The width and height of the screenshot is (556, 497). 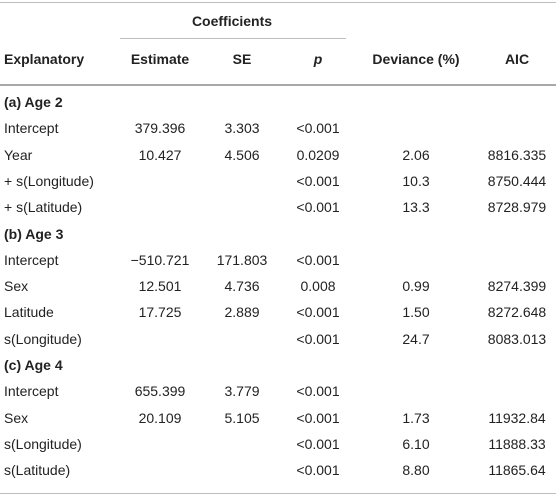 What do you see at coordinates (33, 102) in the screenshot?
I see `section-title: (a) Age 2` at bounding box center [33, 102].